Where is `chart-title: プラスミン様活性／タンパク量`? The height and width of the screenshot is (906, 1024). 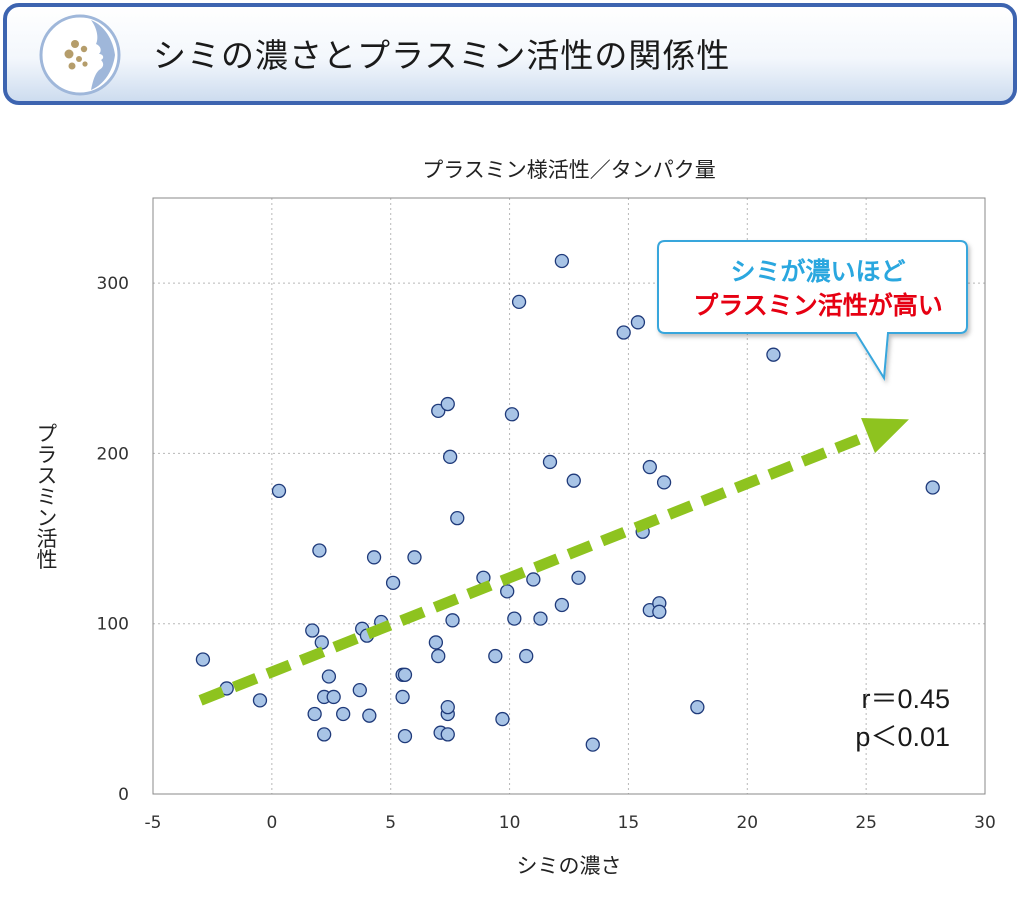 chart-title: プラスミン様活性／タンパク量 is located at coordinates (569, 170).